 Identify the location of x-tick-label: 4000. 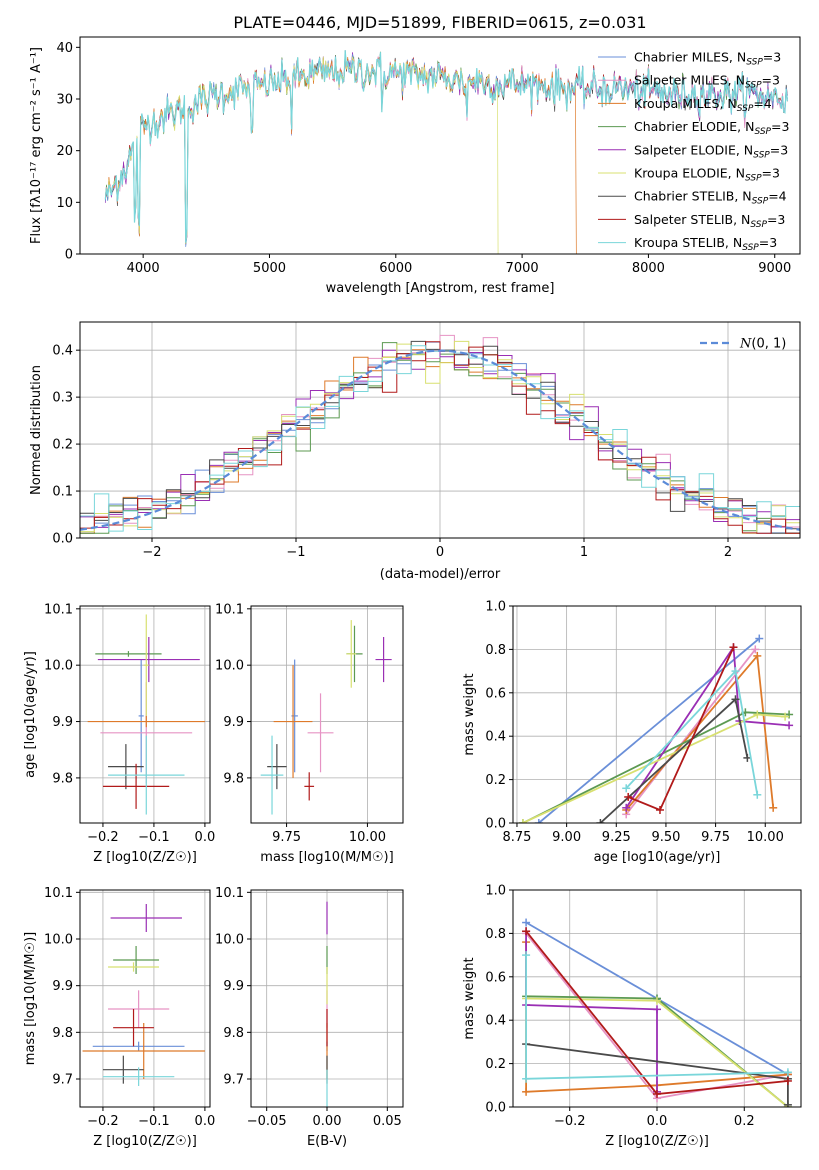
(143, 268).